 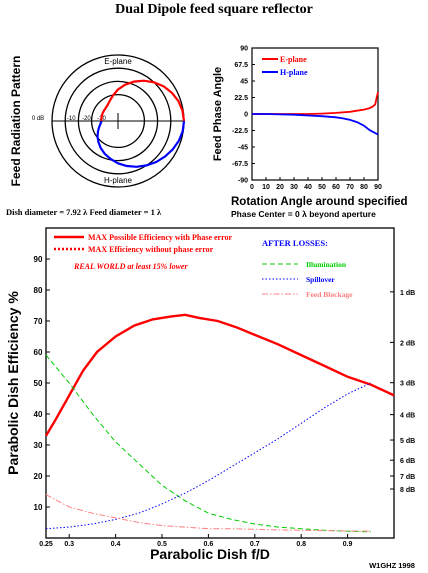 What do you see at coordinates (241, 98) in the screenshot?
I see `phase-ytick-label: 22.5` at bounding box center [241, 98].